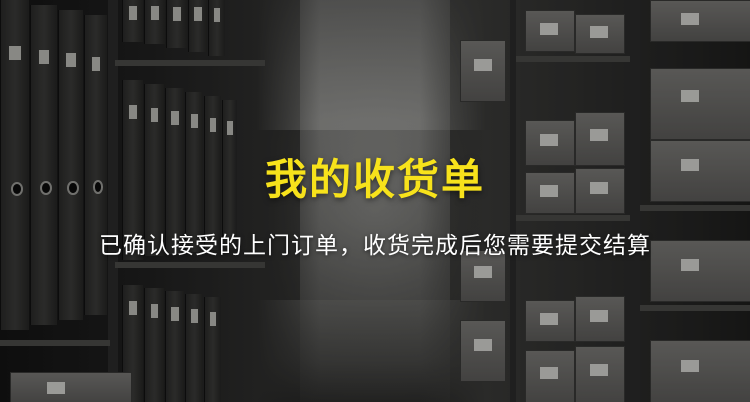  I want to click on page-title: 我的收货单, so click(374, 179).